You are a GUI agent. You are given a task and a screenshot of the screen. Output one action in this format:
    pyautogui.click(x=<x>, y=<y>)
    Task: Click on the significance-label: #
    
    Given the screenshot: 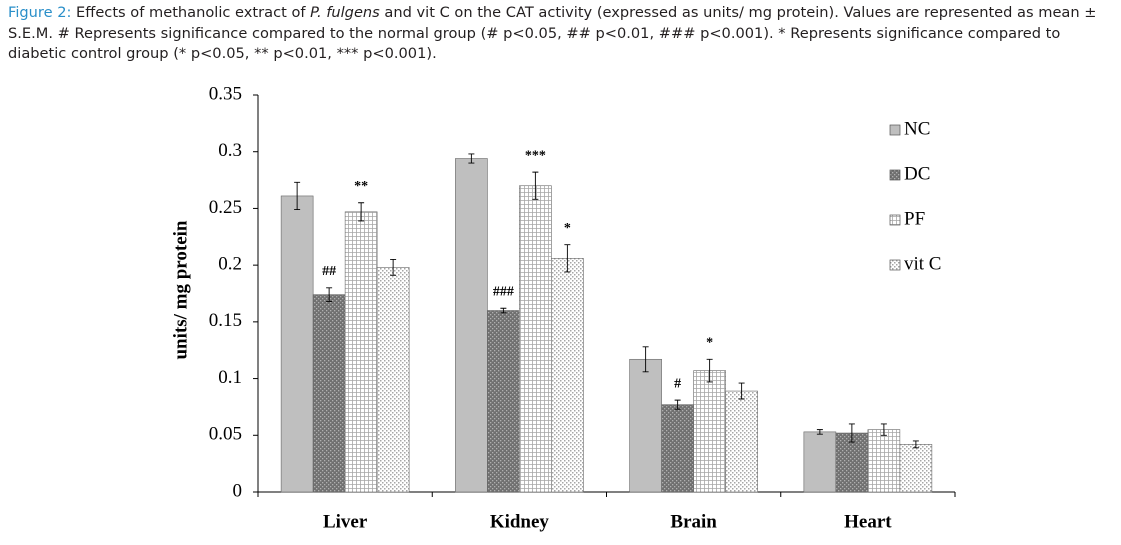 What is the action you would take?
    pyautogui.click(x=677, y=383)
    